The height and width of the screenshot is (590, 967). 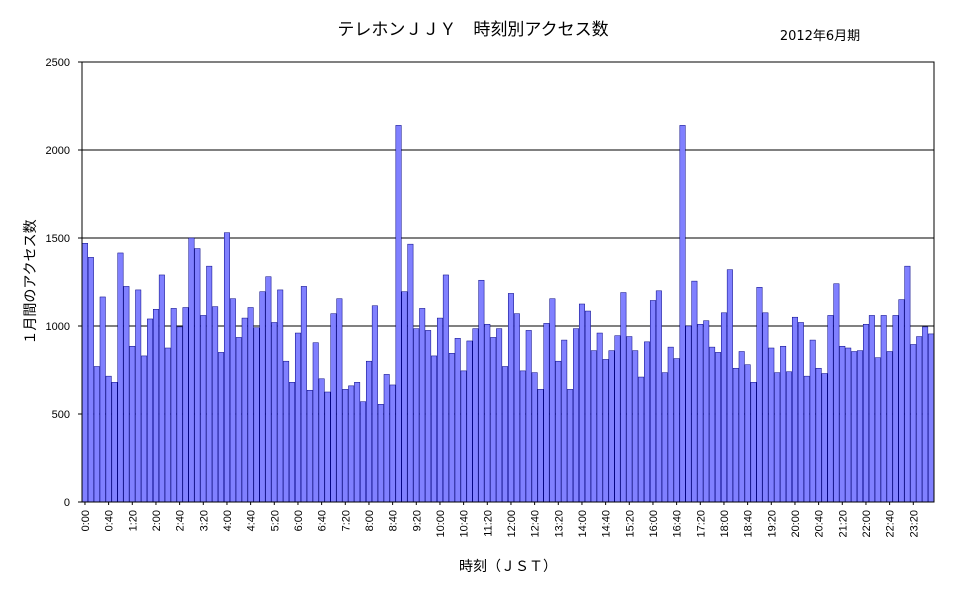 What do you see at coordinates (58, 239) in the screenshot?
I see `y-tick-label: 1500` at bounding box center [58, 239].